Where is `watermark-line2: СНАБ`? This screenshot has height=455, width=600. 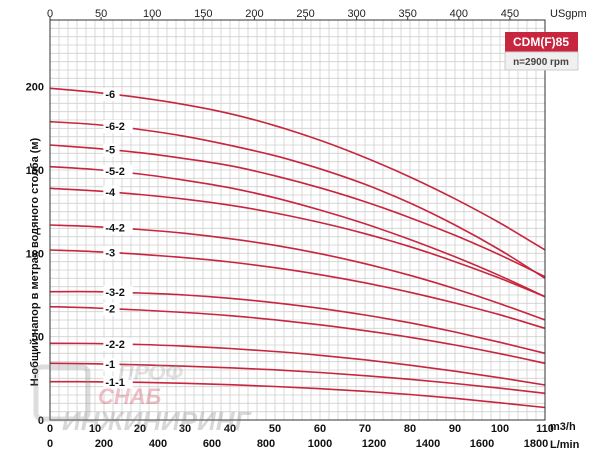 watermark-line2: СНАБ is located at coordinates (129, 396).